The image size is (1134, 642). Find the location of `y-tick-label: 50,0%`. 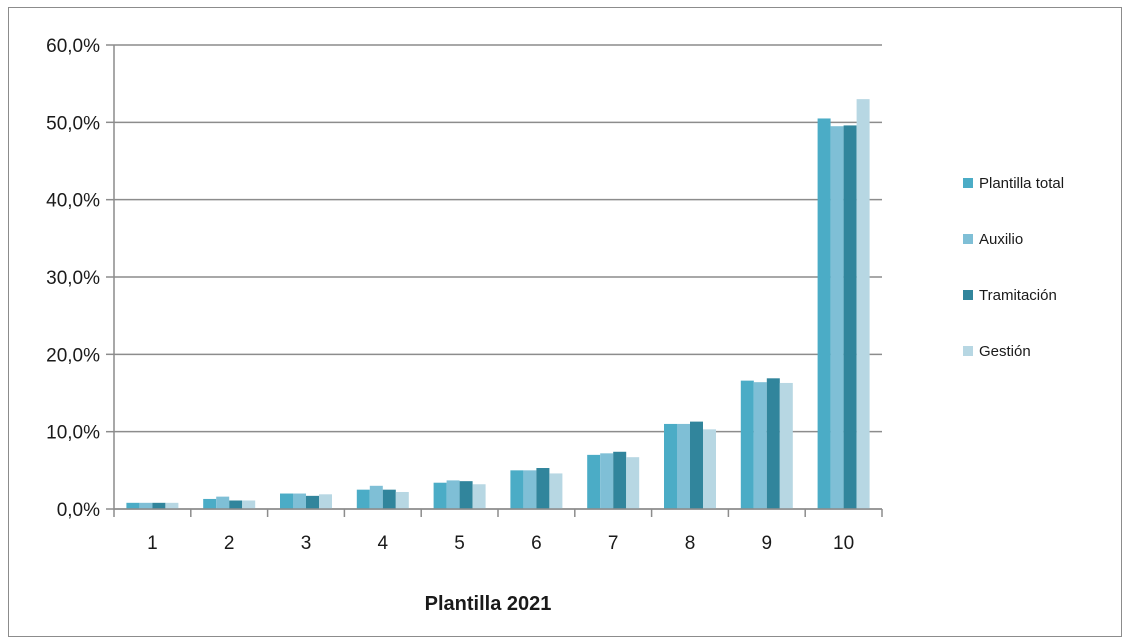

y-tick-label: 50,0% is located at coordinates (73, 123).